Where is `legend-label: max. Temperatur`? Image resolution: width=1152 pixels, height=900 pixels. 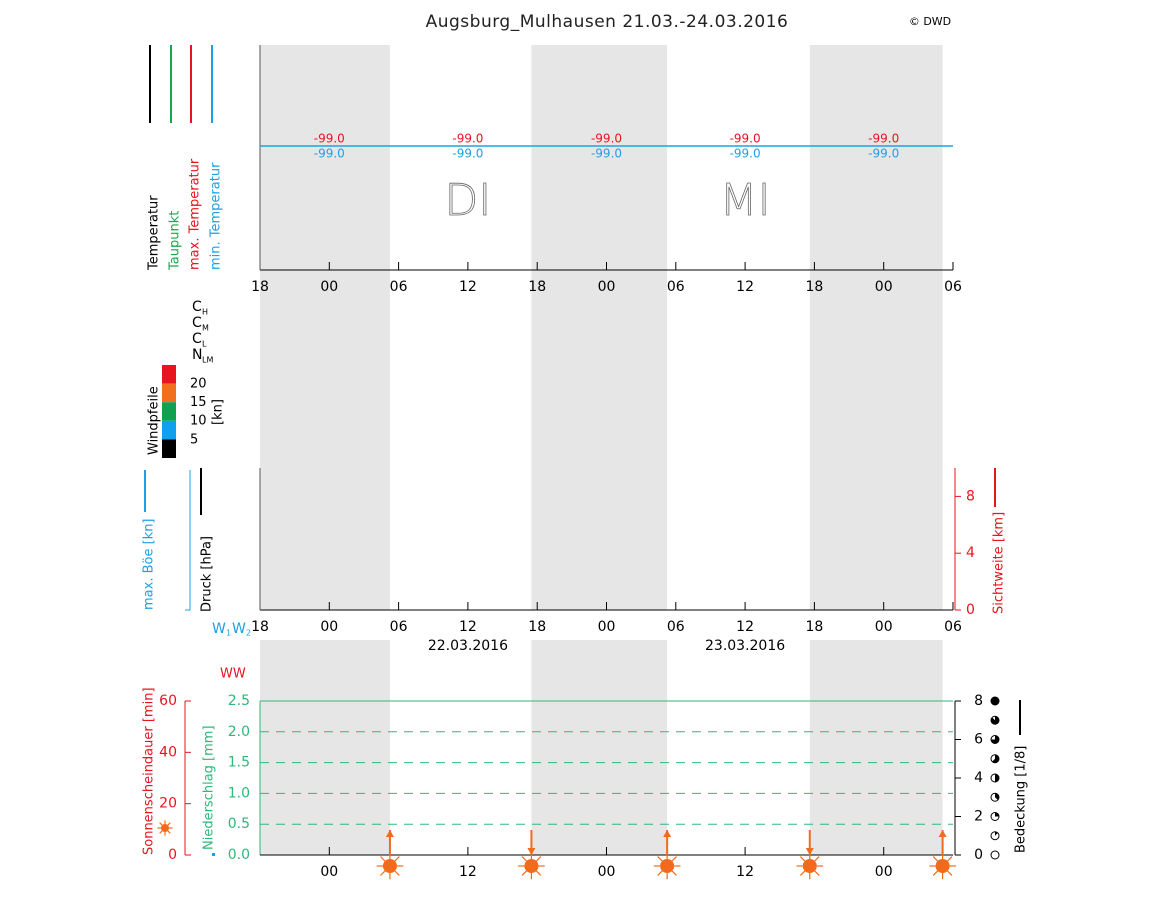
legend-label: max. Temperatur is located at coordinates (195, 214).